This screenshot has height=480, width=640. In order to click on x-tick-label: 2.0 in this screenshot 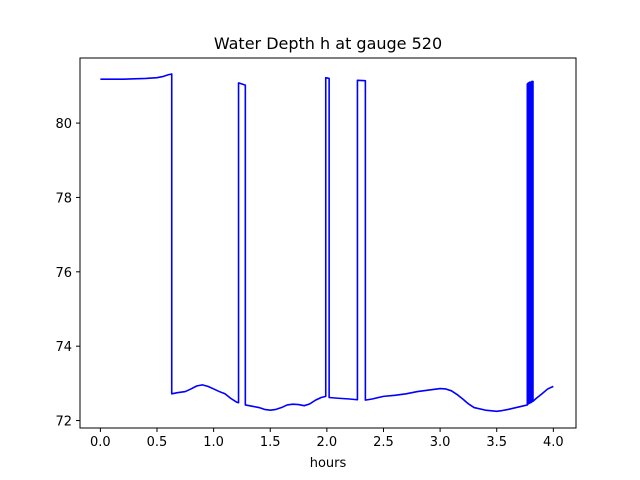, I will do `click(327, 442)`.